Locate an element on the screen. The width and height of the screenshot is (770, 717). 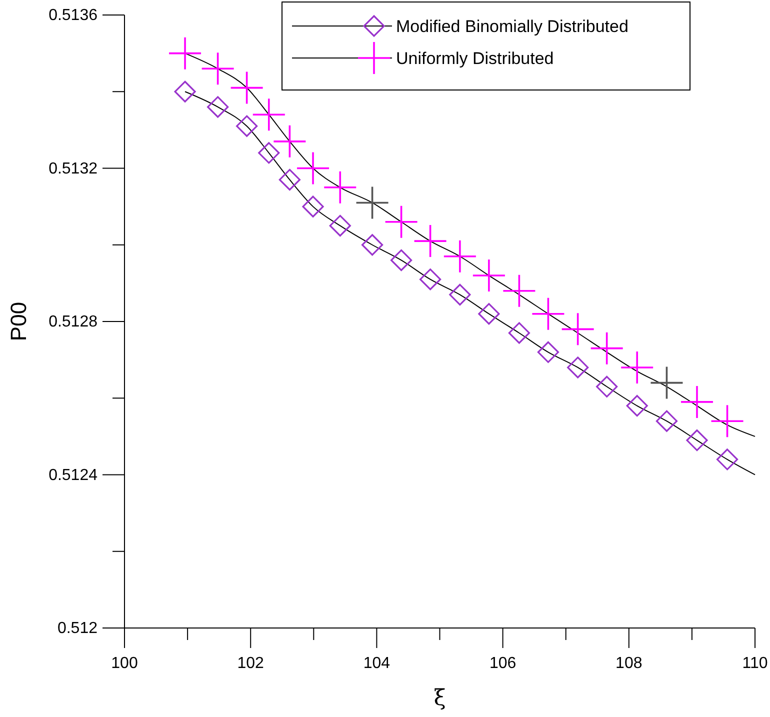
y-tick-label: 0.512 is located at coordinates (77, 628).